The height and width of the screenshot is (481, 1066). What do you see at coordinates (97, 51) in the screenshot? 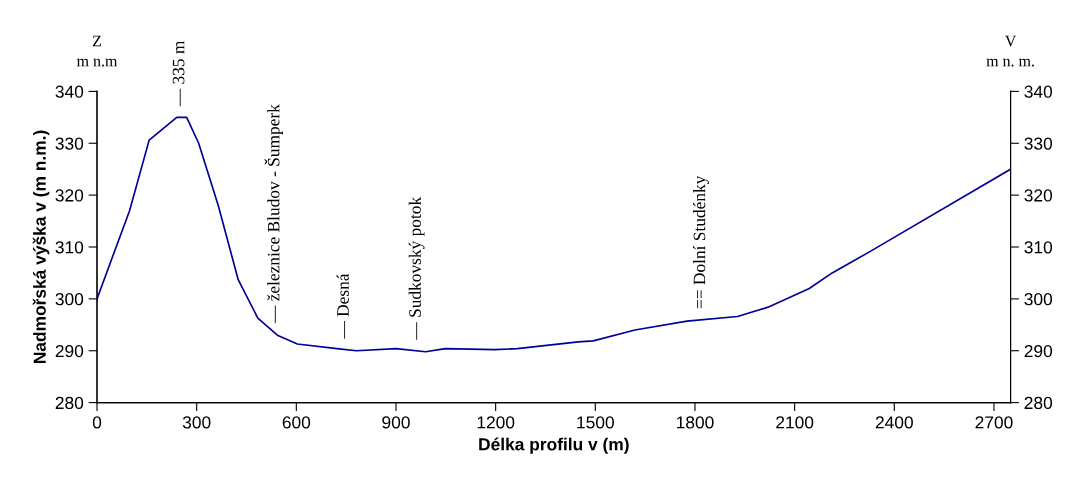
I see `text: Z m n.m` at bounding box center [97, 51].